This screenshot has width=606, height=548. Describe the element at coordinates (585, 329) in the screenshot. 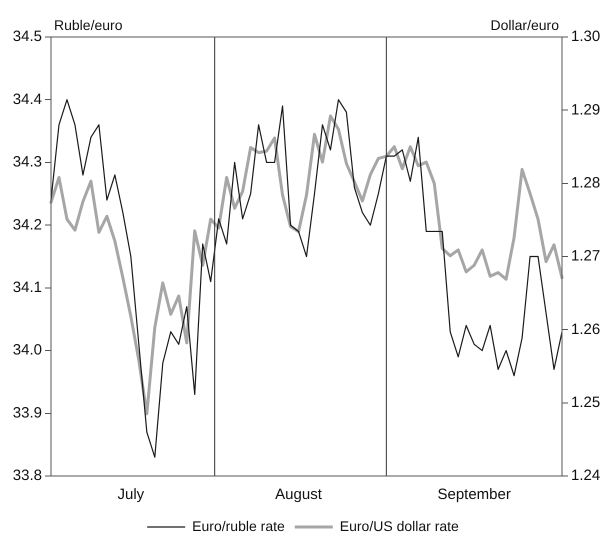

I see `y2-tick-label: 1.26` at that location.